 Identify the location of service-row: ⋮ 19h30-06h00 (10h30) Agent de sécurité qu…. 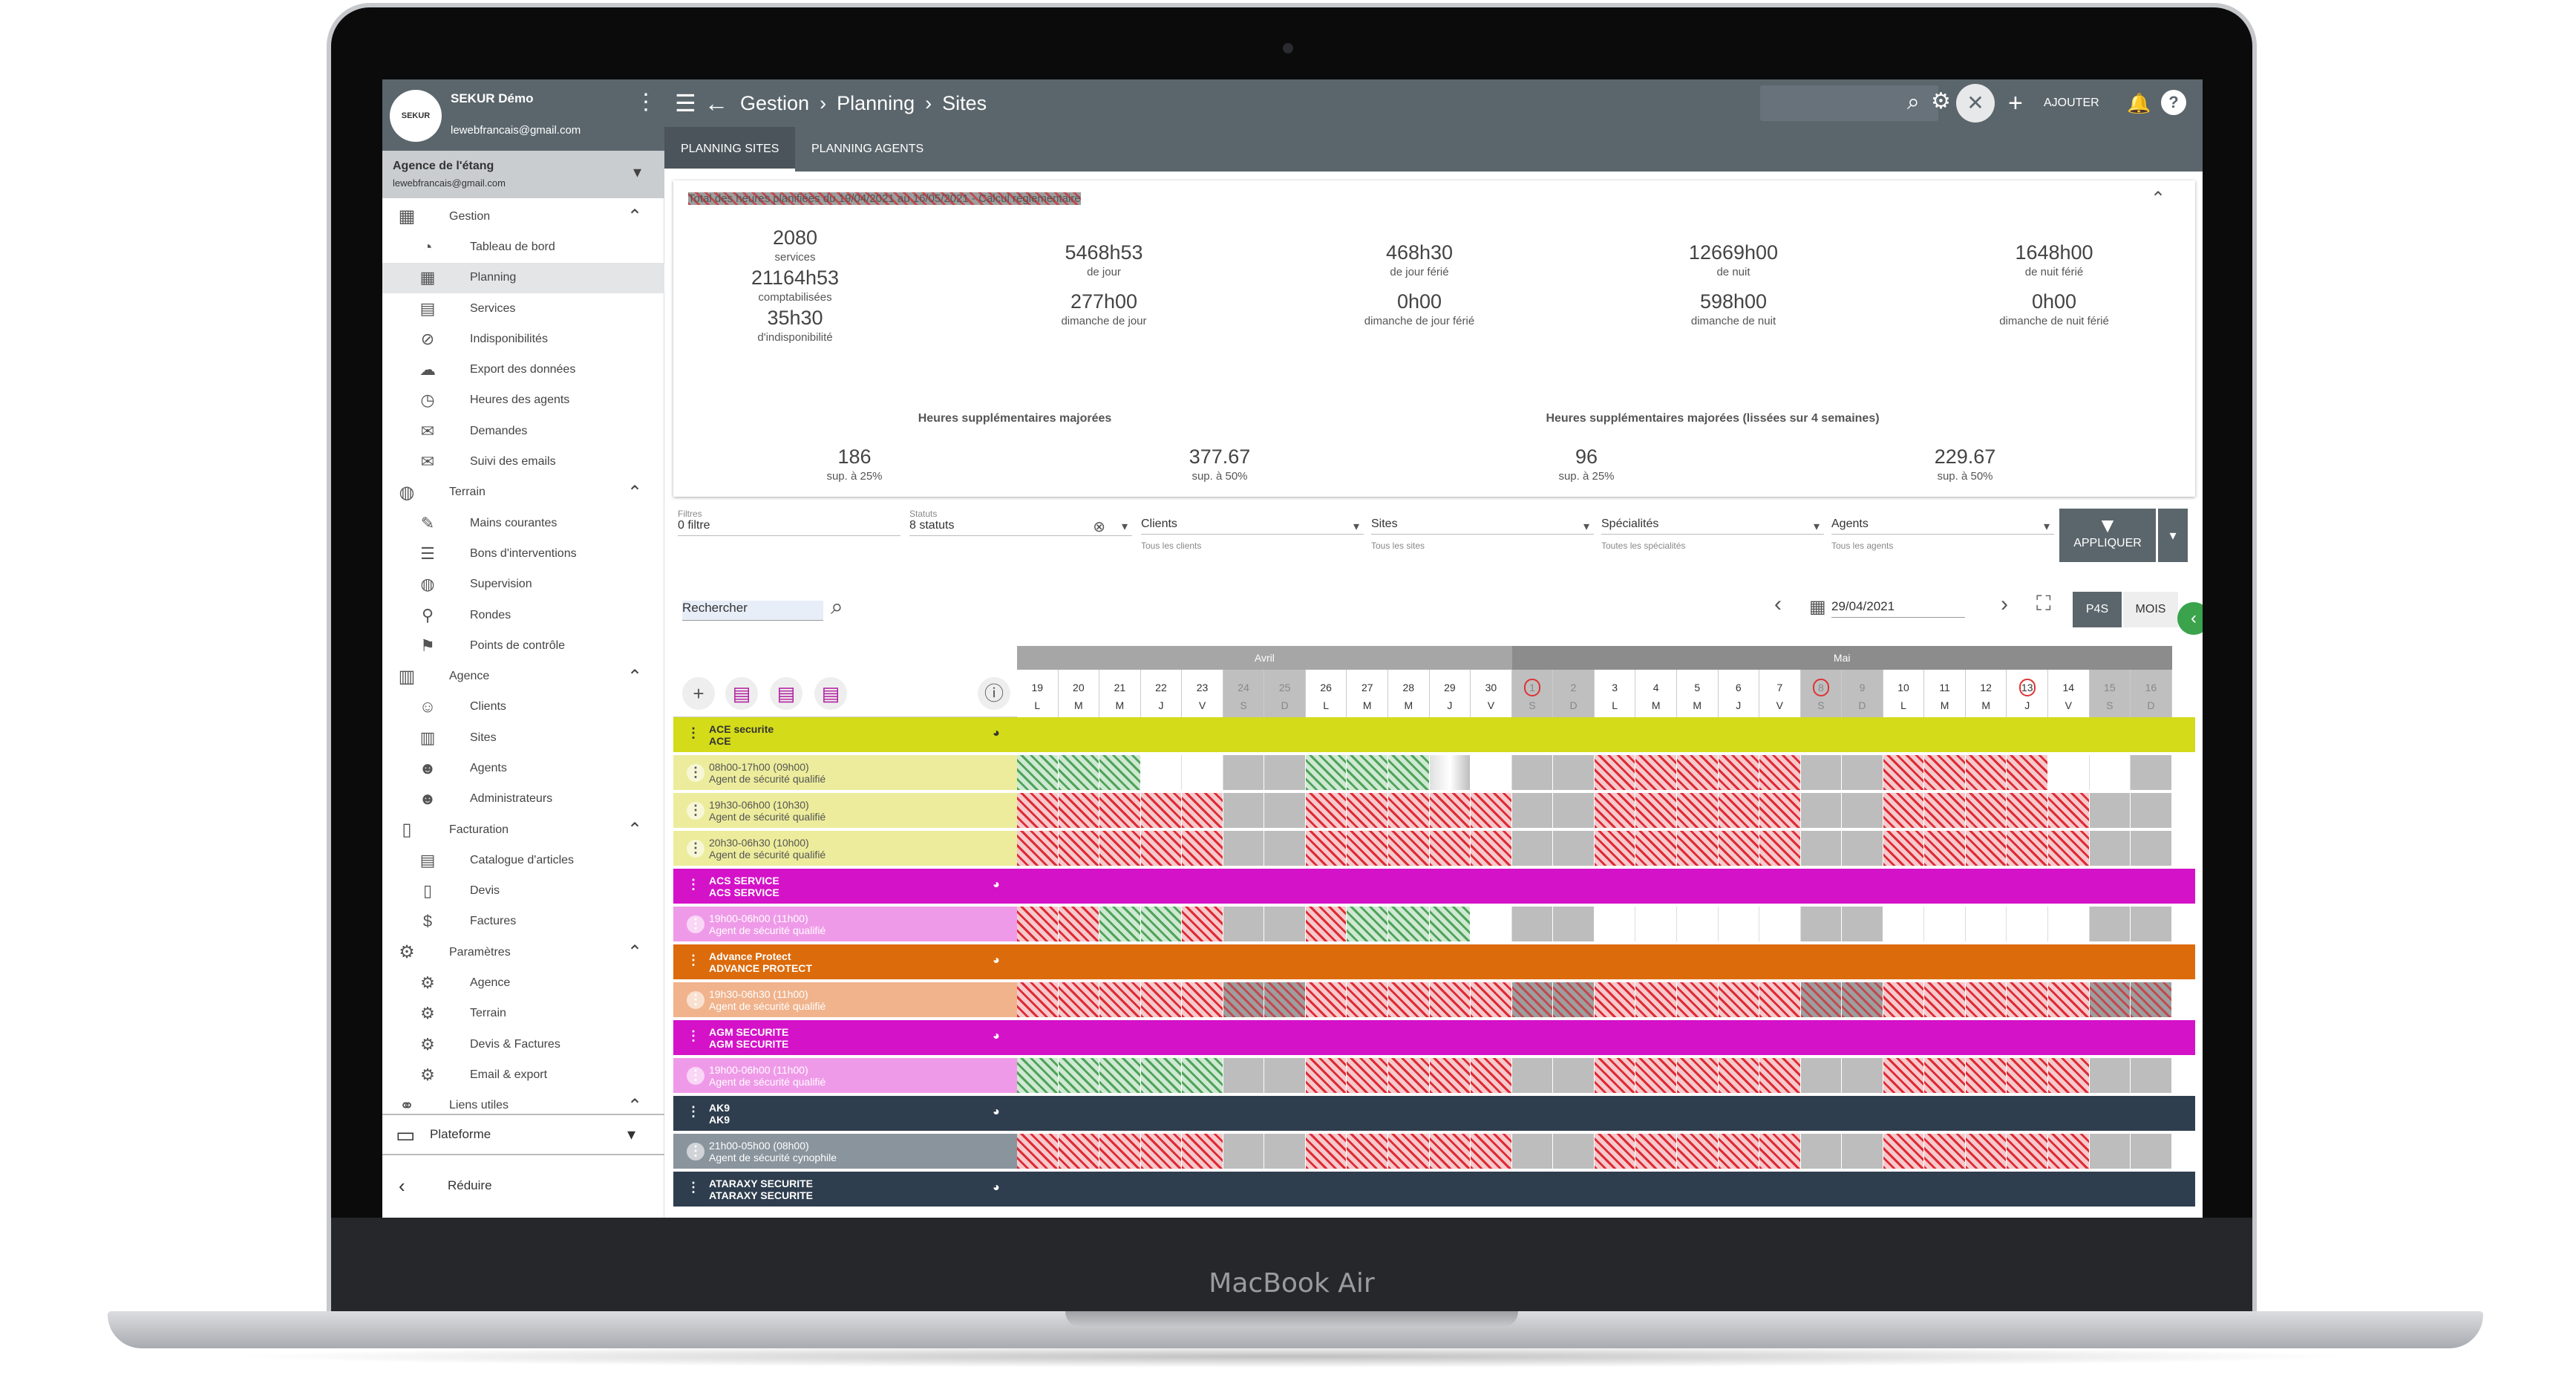
(1434, 810).